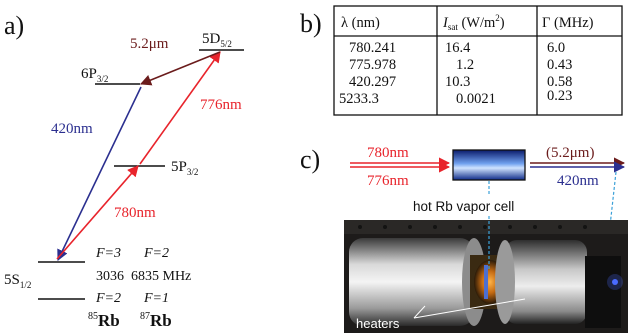 This screenshot has width=628, height=333. What do you see at coordinates (372, 65) in the screenshot?
I see `table-cell-r1-c0: 775.978` at bounding box center [372, 65].